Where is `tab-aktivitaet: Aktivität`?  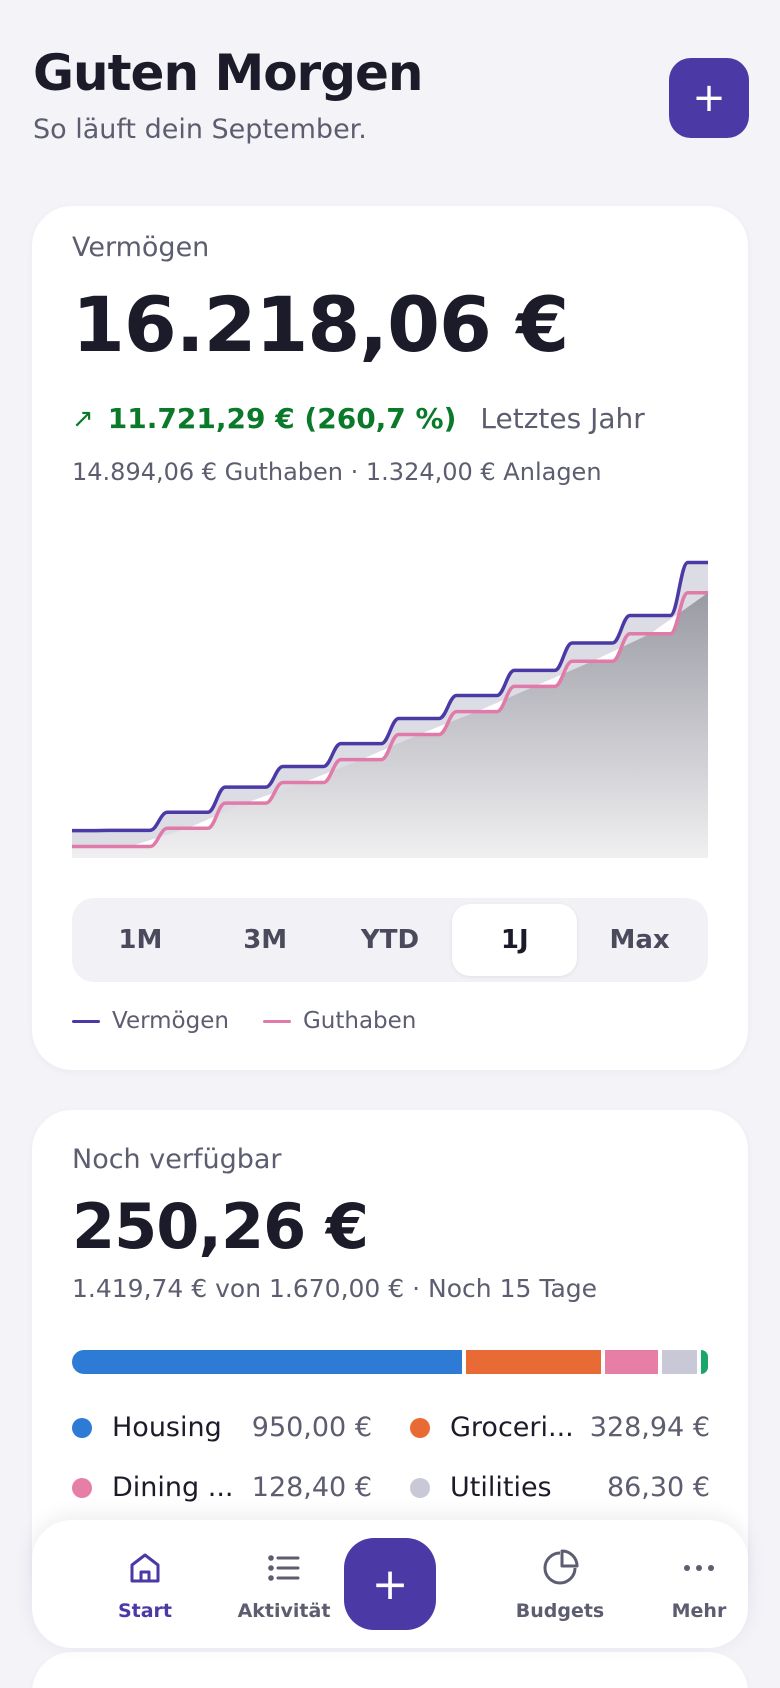
tab-aktivitaet: Aktivität is located at coordinates (284, 1585).